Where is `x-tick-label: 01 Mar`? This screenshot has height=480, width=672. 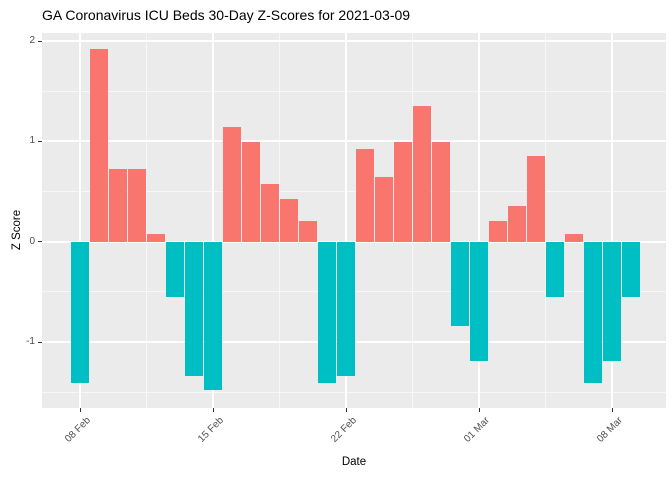
x-tick-label: 01 Mar is located at coordinates (476, 430).